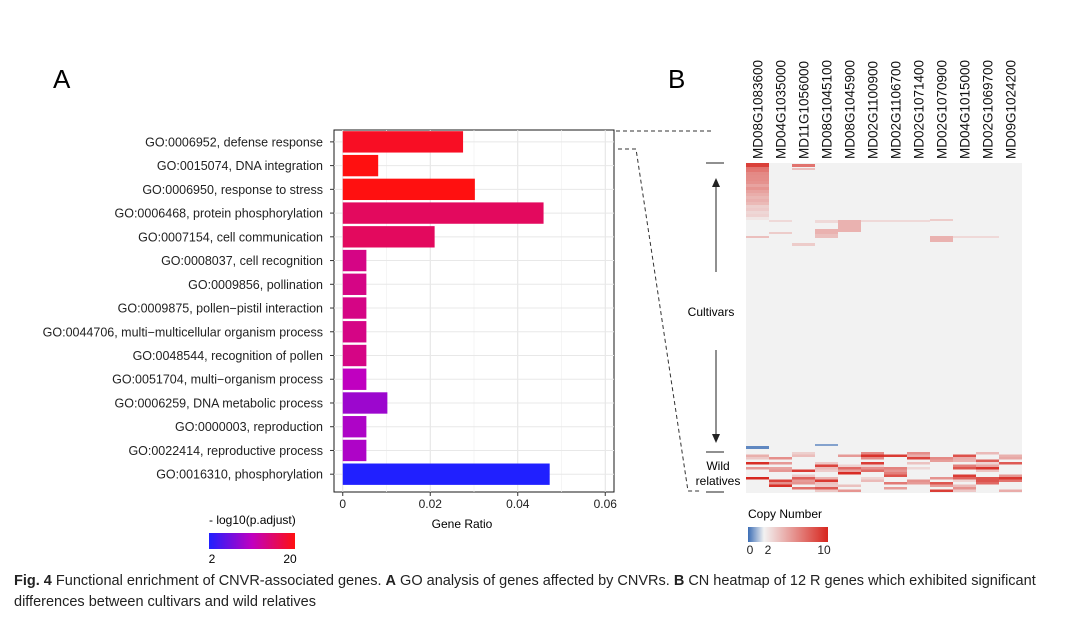 The width and height of the screenshot is (1071, 644). I want to click on arrowhead-up-icon, so click(716, 182).